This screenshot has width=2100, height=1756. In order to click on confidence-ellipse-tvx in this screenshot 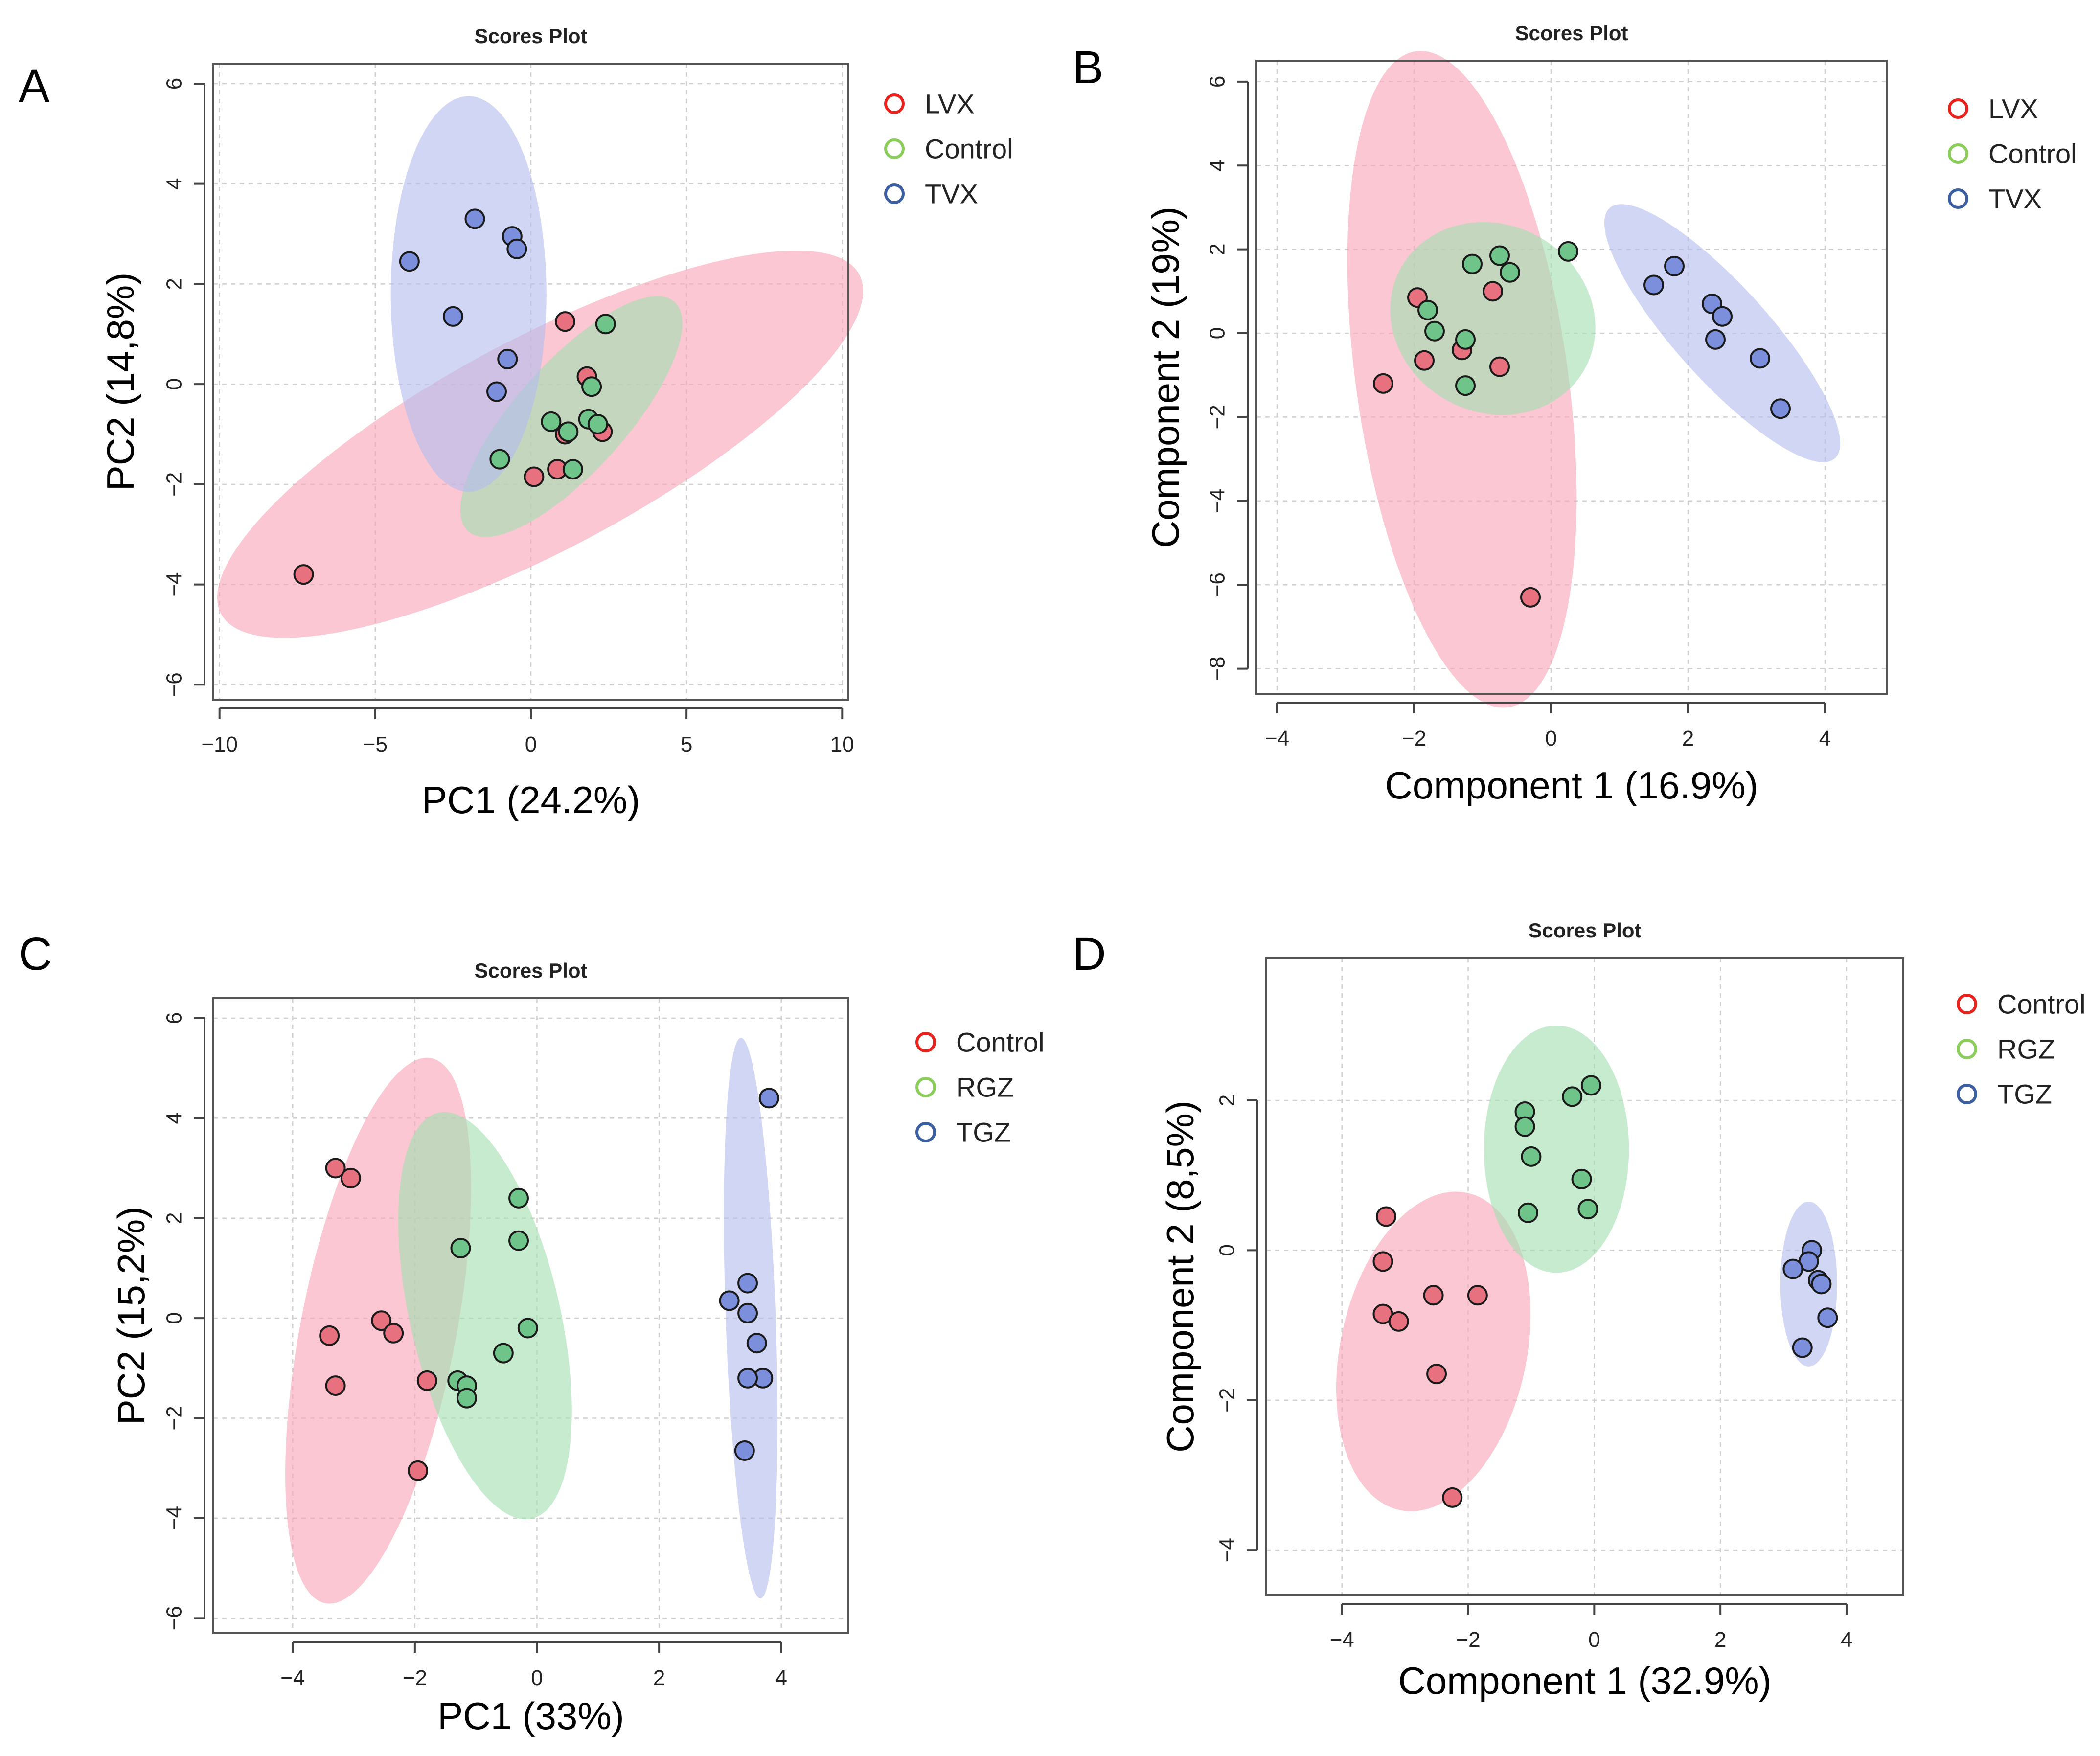, I will do `click(468, 294)`.